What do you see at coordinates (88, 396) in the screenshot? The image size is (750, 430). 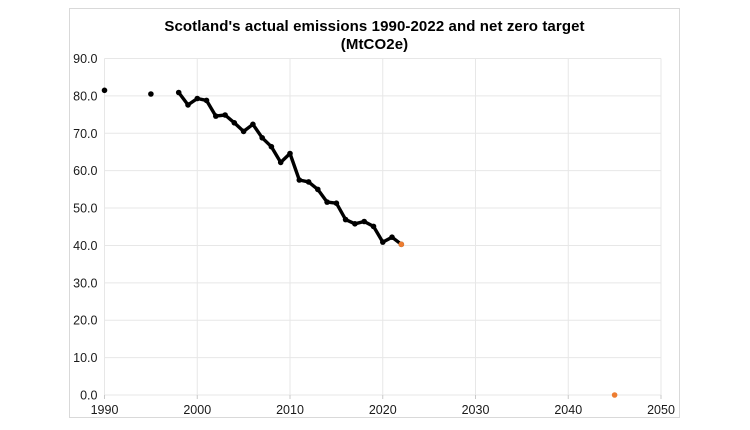 I see `y-axis-tick-label: 0.0` at bounding box center [88, 396].